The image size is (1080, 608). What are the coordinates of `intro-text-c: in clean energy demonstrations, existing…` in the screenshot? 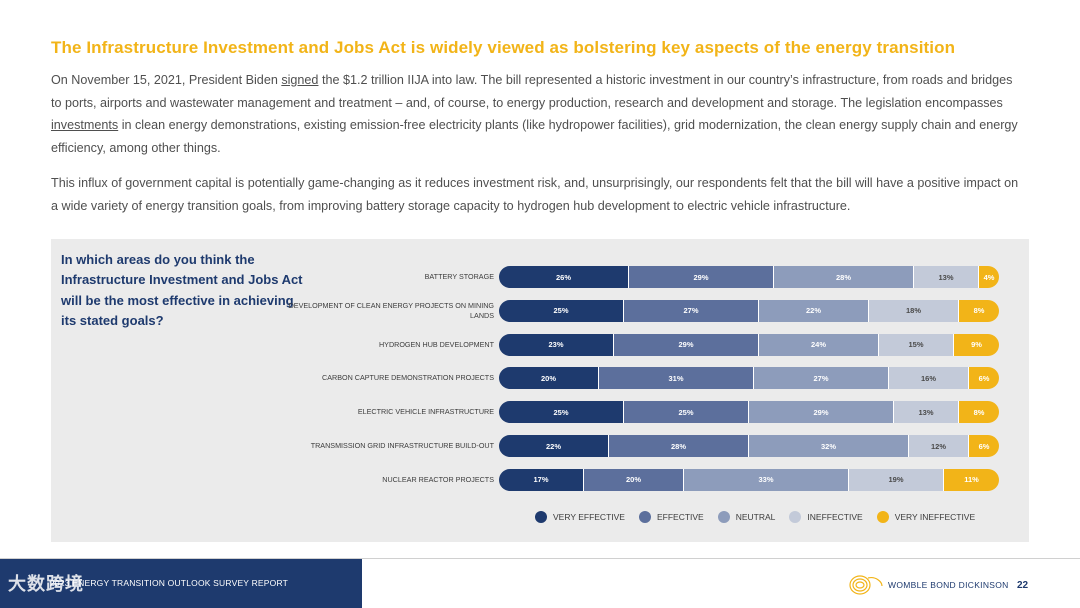 It's located at (534, 136).